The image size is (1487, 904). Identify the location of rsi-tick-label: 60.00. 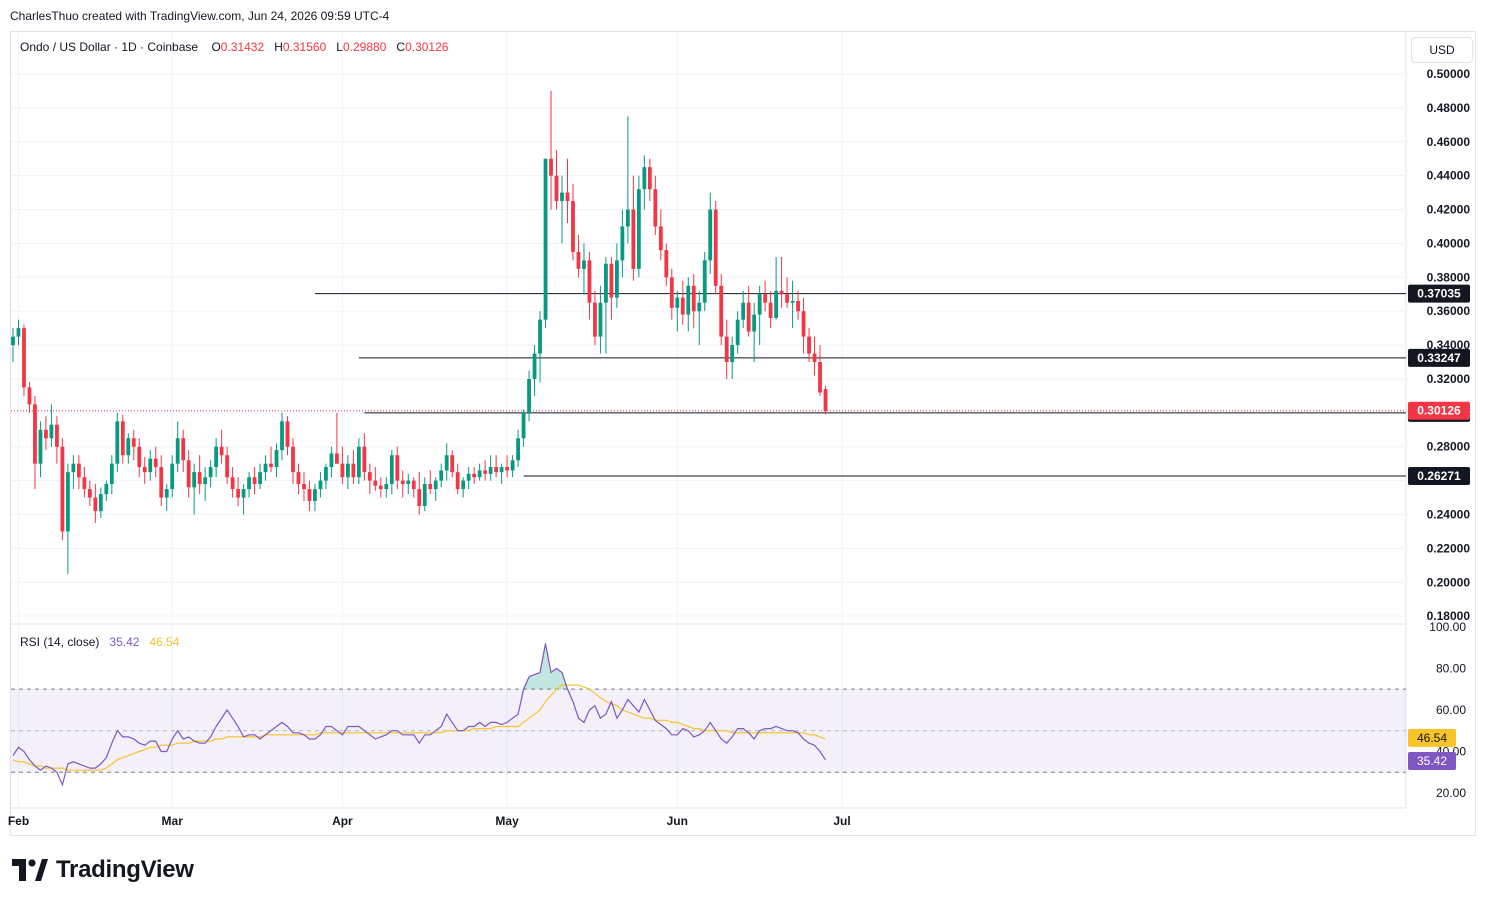
(1451, 710).